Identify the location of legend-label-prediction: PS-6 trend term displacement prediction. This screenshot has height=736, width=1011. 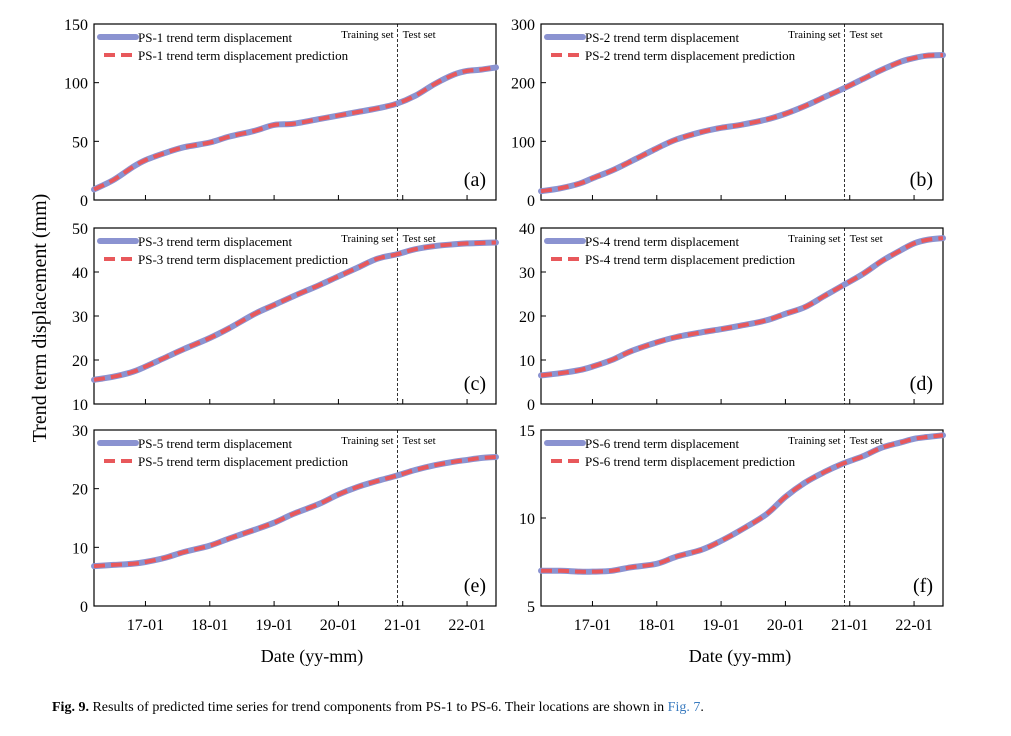
(690, 461).